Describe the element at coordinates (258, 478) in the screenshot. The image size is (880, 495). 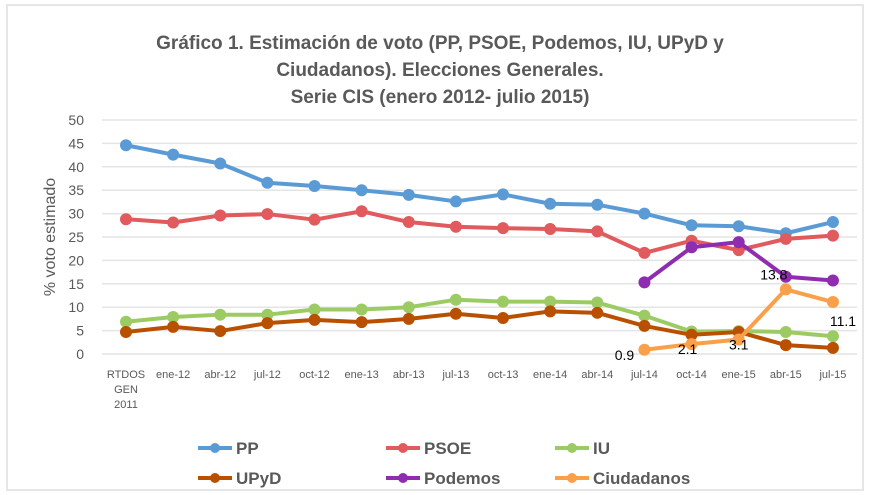
I see `legend-label: UPyD` at that location.